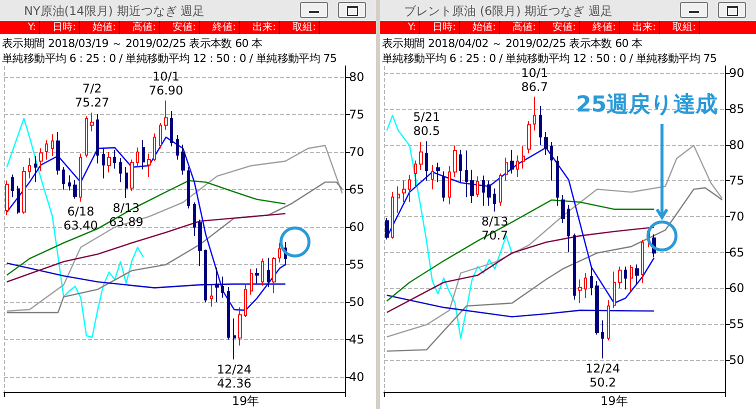  Describe the element at coordinates (166, 83) in the screenshot. I see `annotation: 10/1 76.90` at that location.